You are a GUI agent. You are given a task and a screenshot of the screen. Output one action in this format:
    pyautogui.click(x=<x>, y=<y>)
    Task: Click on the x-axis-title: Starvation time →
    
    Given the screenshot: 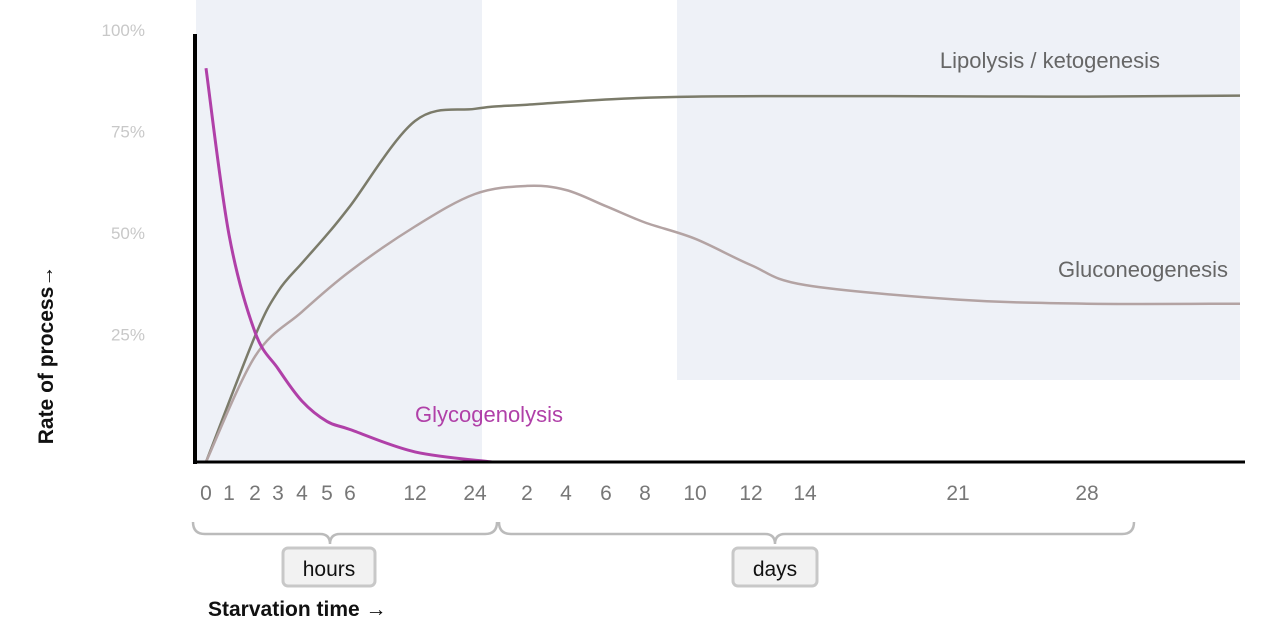 What is the action you would take?
    pyautogui.click(x=297, y=609)
    